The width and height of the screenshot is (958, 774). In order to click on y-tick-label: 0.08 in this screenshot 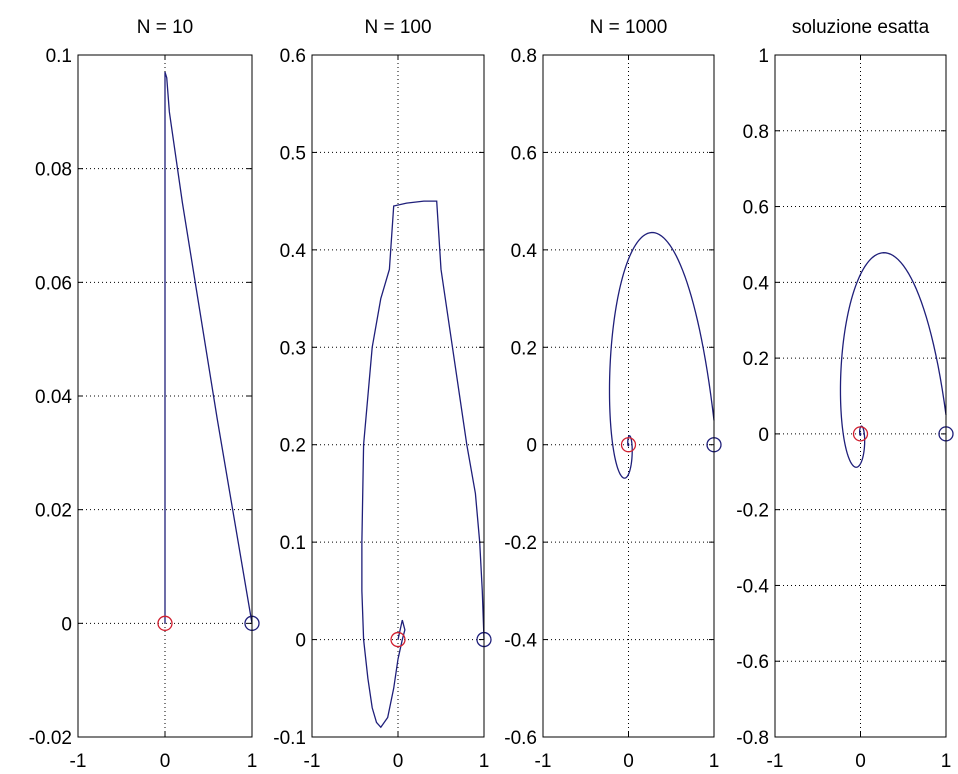, I will do `click(53, 170)`.